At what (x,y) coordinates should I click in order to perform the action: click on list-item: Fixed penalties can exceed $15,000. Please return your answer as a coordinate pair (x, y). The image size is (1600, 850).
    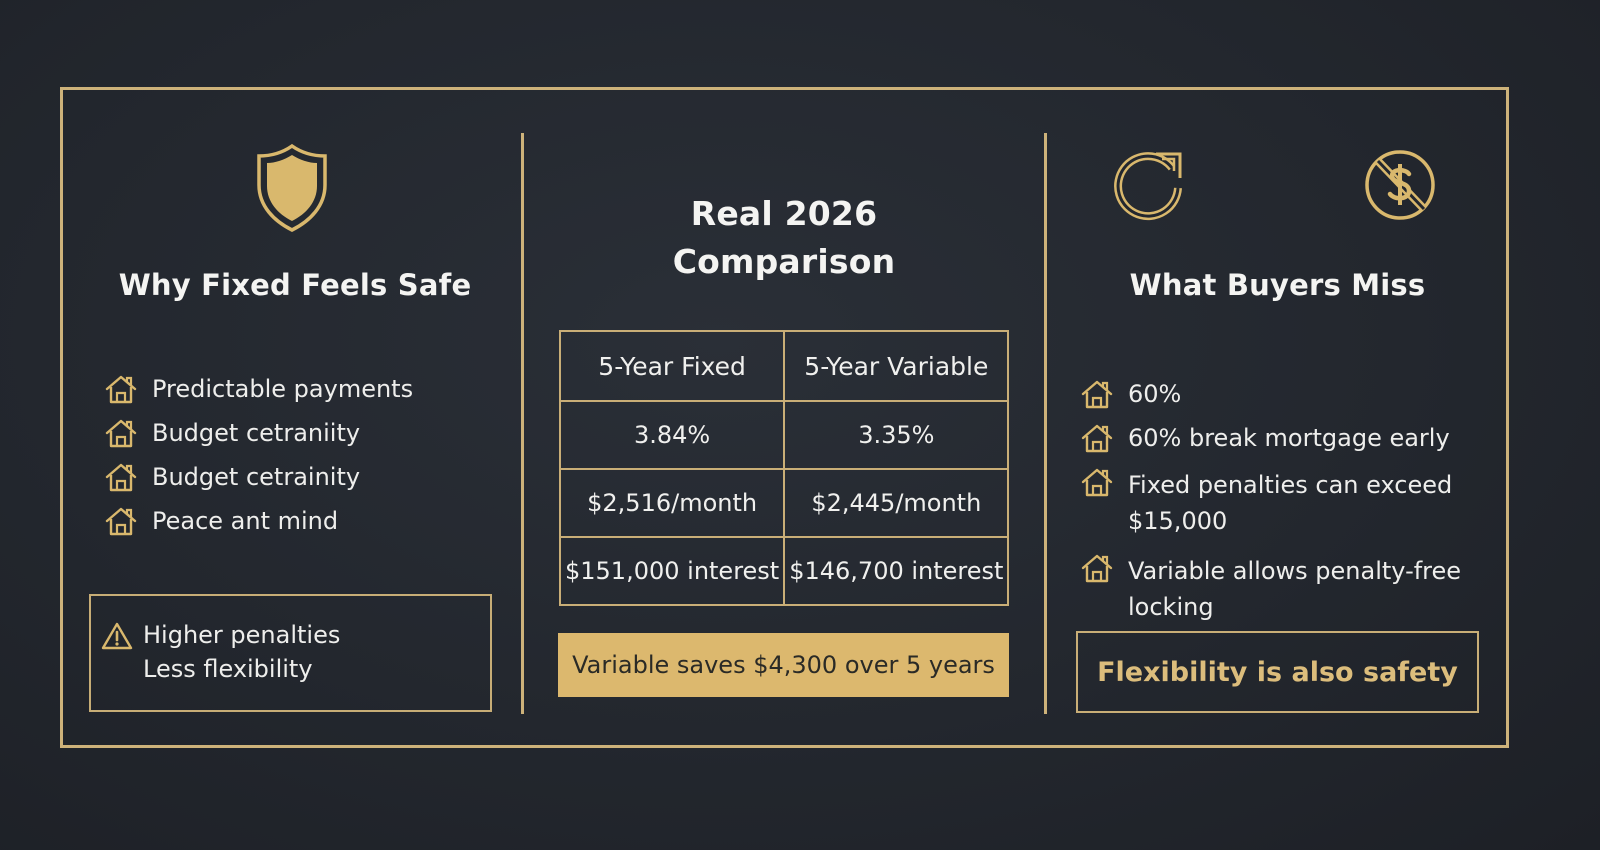
    Looking at the image, I should click on (1270, 503).